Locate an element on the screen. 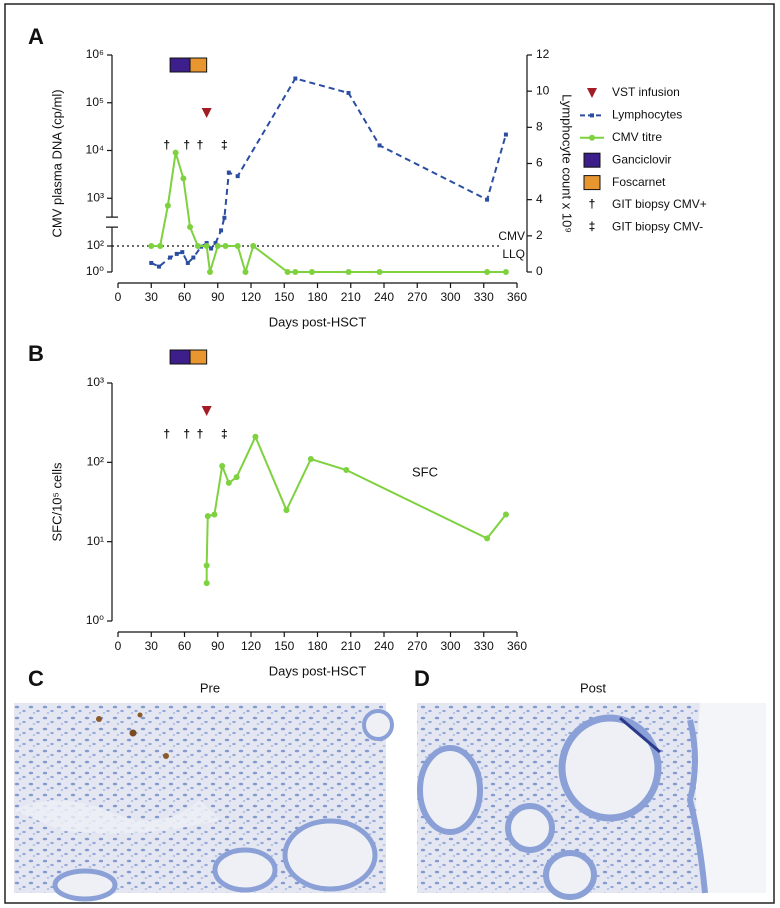 Image resolution: width=780 pixels, height=908 pixels. legend-label: GIT biopsy CMV+ is located at coordinates (659, 204).